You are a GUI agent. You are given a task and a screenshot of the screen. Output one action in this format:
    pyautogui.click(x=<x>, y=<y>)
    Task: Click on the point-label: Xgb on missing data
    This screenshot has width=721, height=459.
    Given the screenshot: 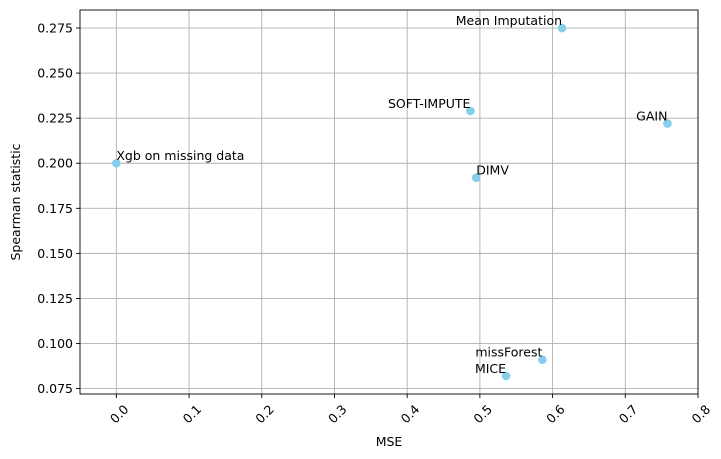 What is the action you would take?
    pyautogui.click(x=180, y=155)
    